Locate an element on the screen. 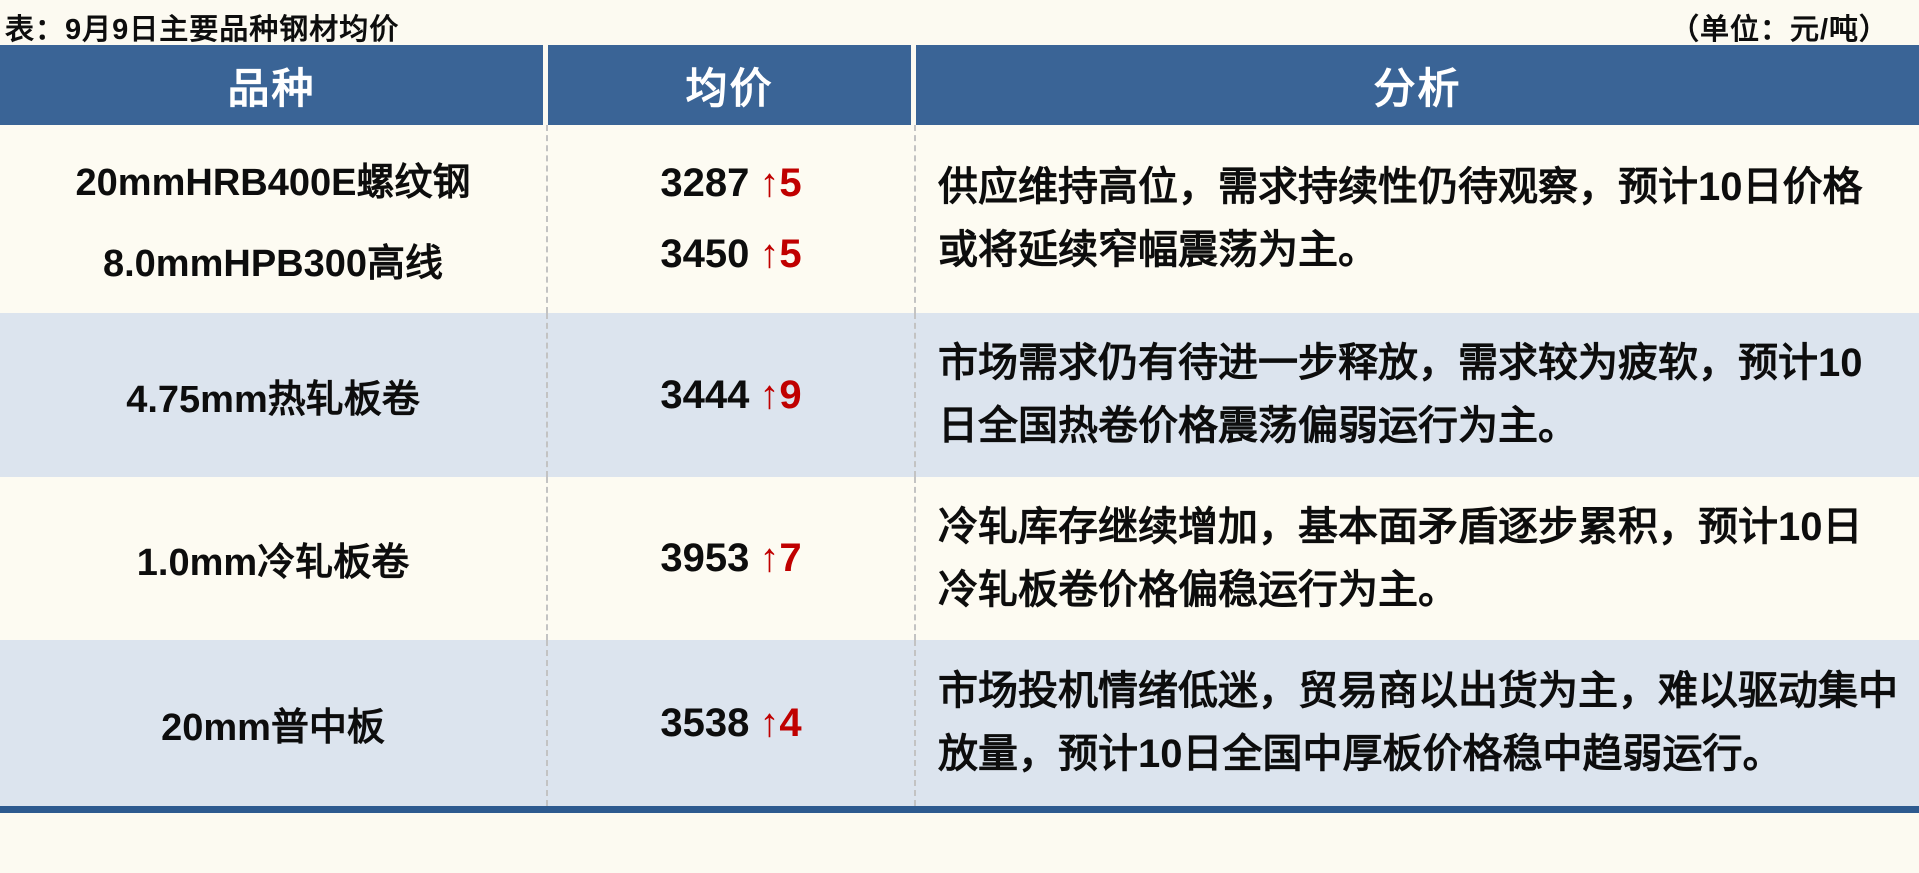 This screenshot has height=873, width=1919. price-line: 3450 ↑5 is located at coordinates (730, 254).